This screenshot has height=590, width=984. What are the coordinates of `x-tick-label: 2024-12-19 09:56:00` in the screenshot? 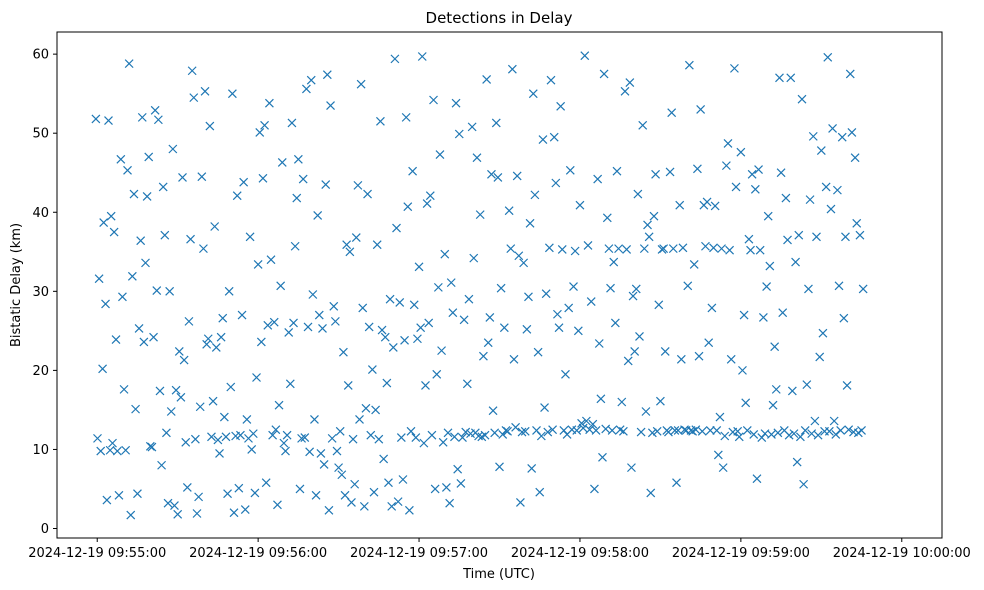 It's located at (258, 553).